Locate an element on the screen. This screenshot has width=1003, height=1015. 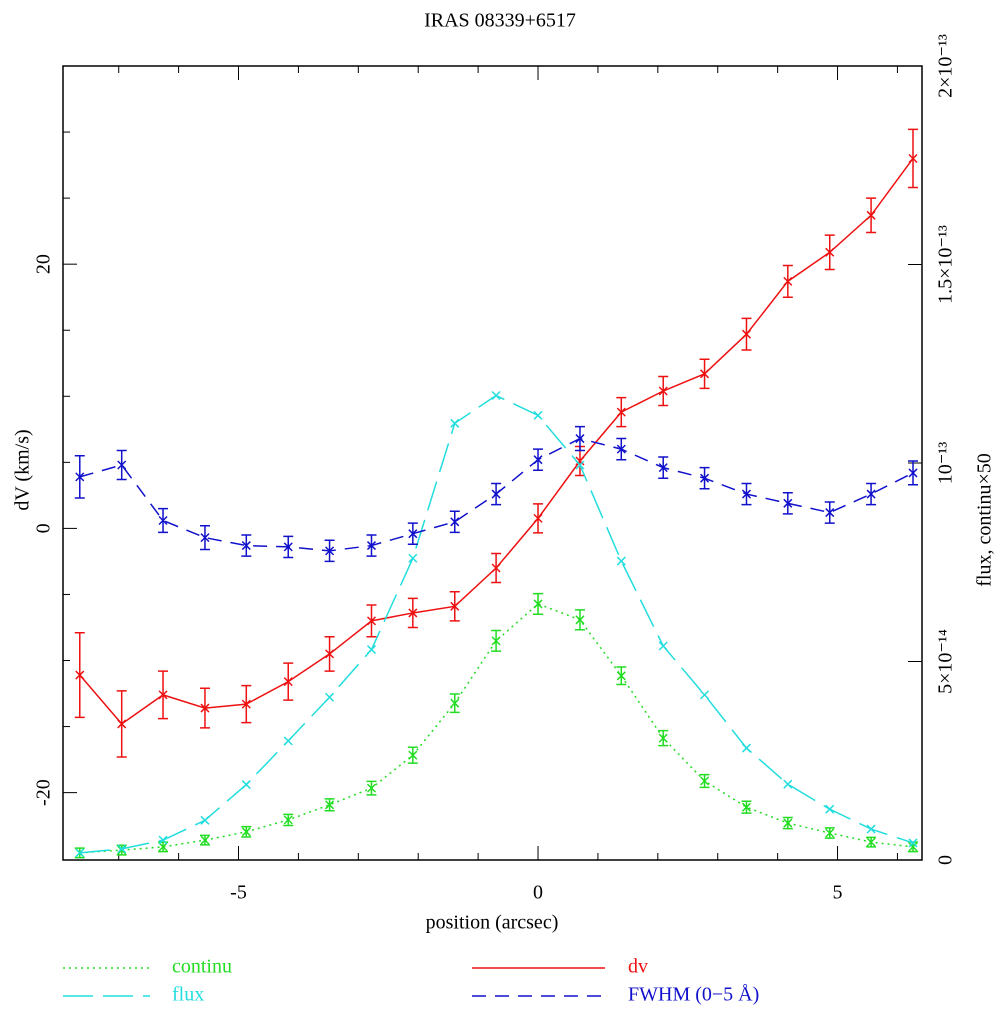
y2-tick-label: 5×10⁻¹⁴ is located at coordinates (946, 661).